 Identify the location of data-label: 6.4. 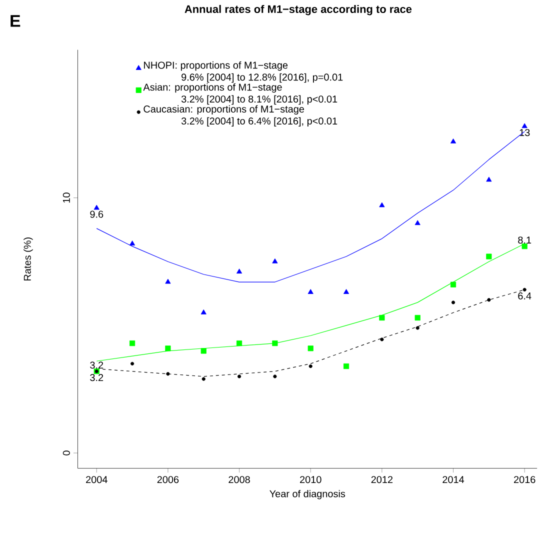
(525, 296).